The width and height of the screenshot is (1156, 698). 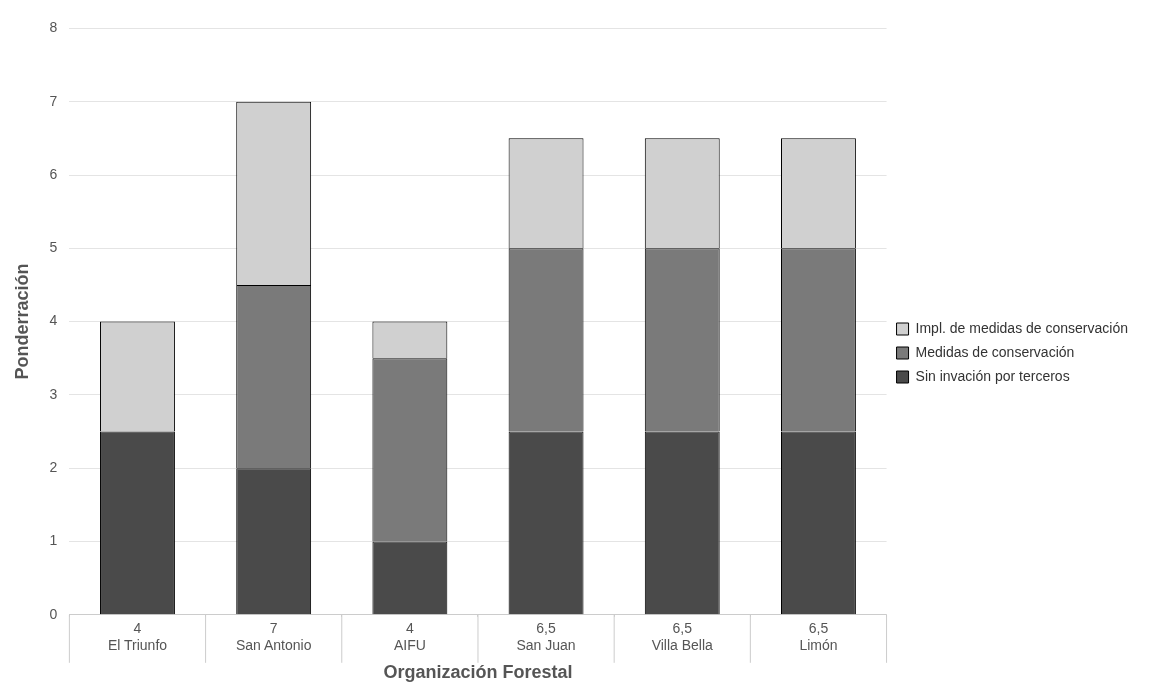 What do you see at coordinates (53, 100) in the screenshot?
I see `y-tick-label: 7` at bounding box center [53, 100].